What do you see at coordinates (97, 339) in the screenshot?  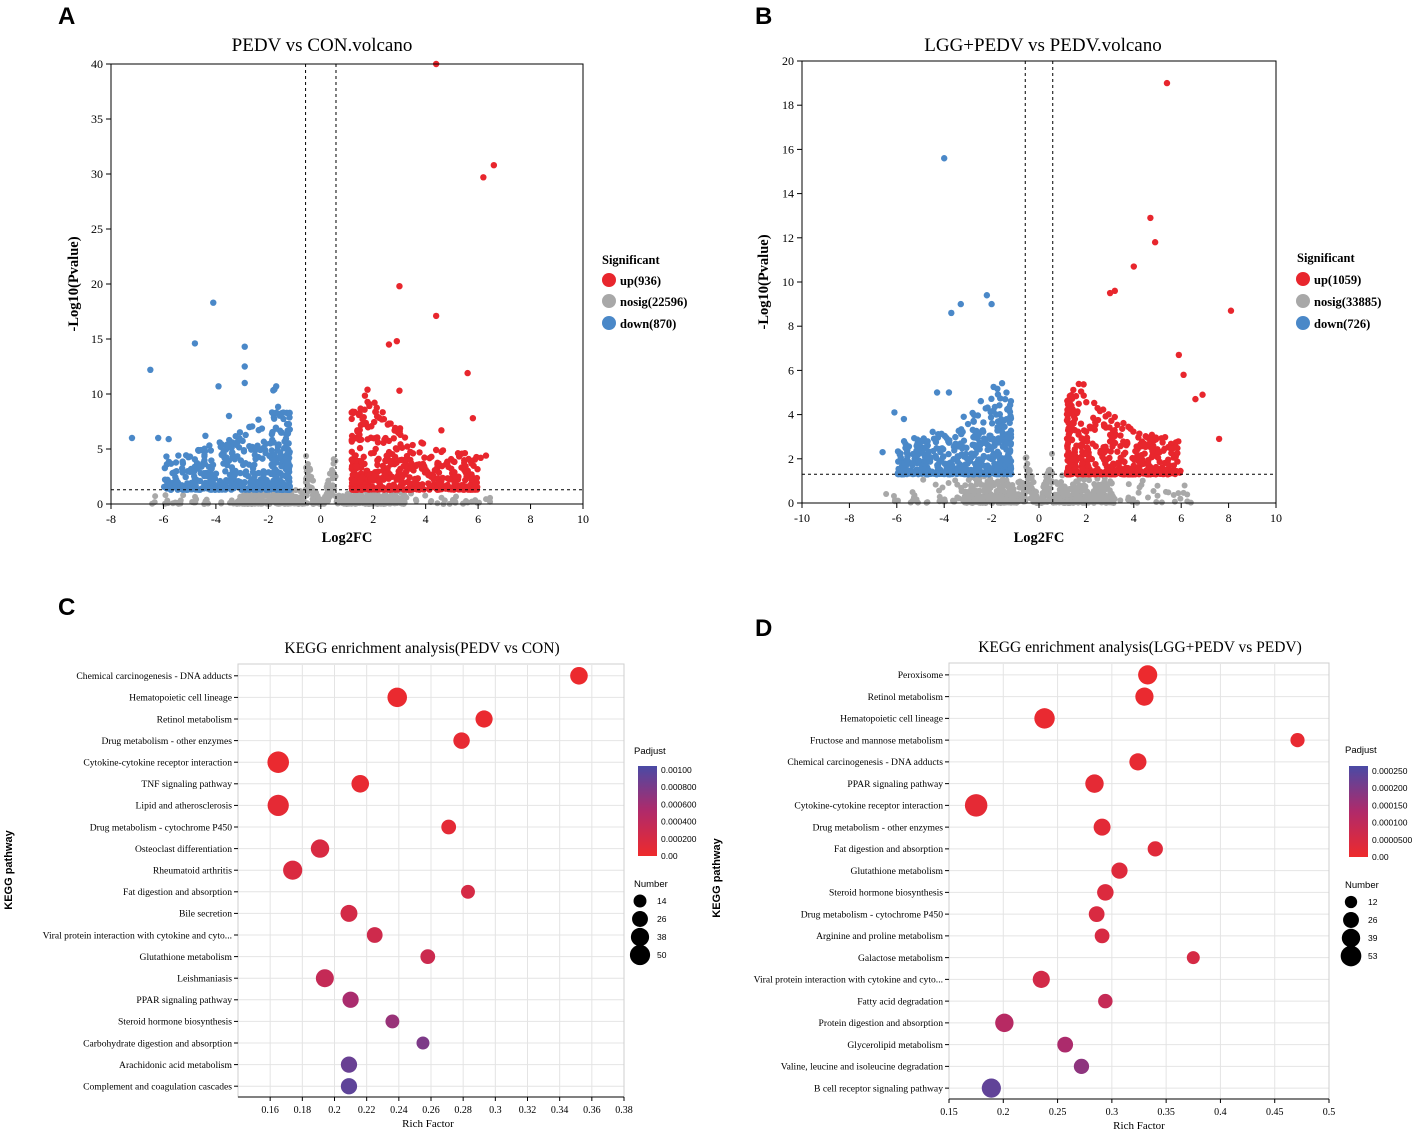 I see `y-tick-label: 15` at bounding box center [97, 339].